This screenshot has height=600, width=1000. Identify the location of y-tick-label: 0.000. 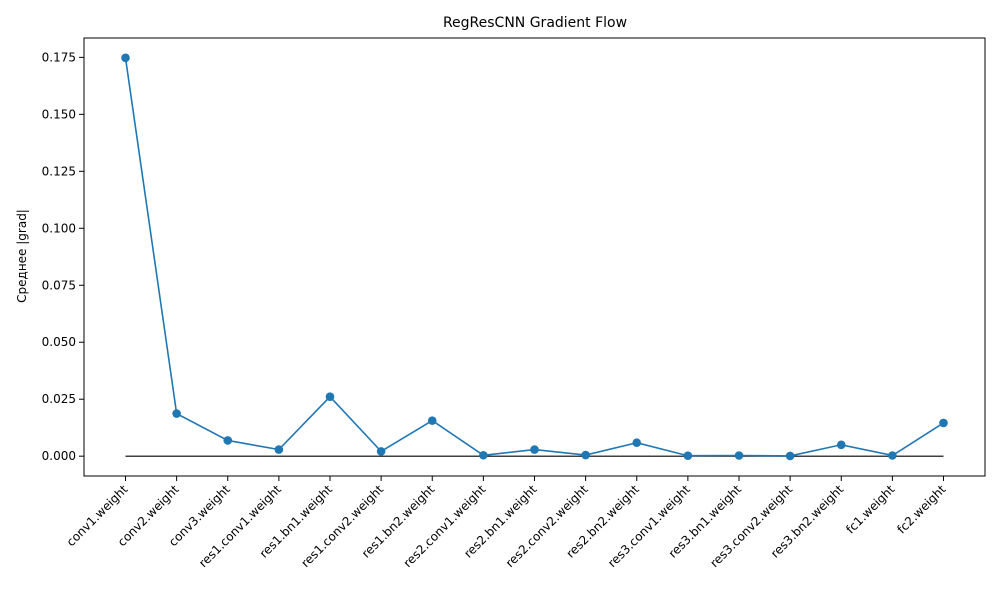
(59, 456).